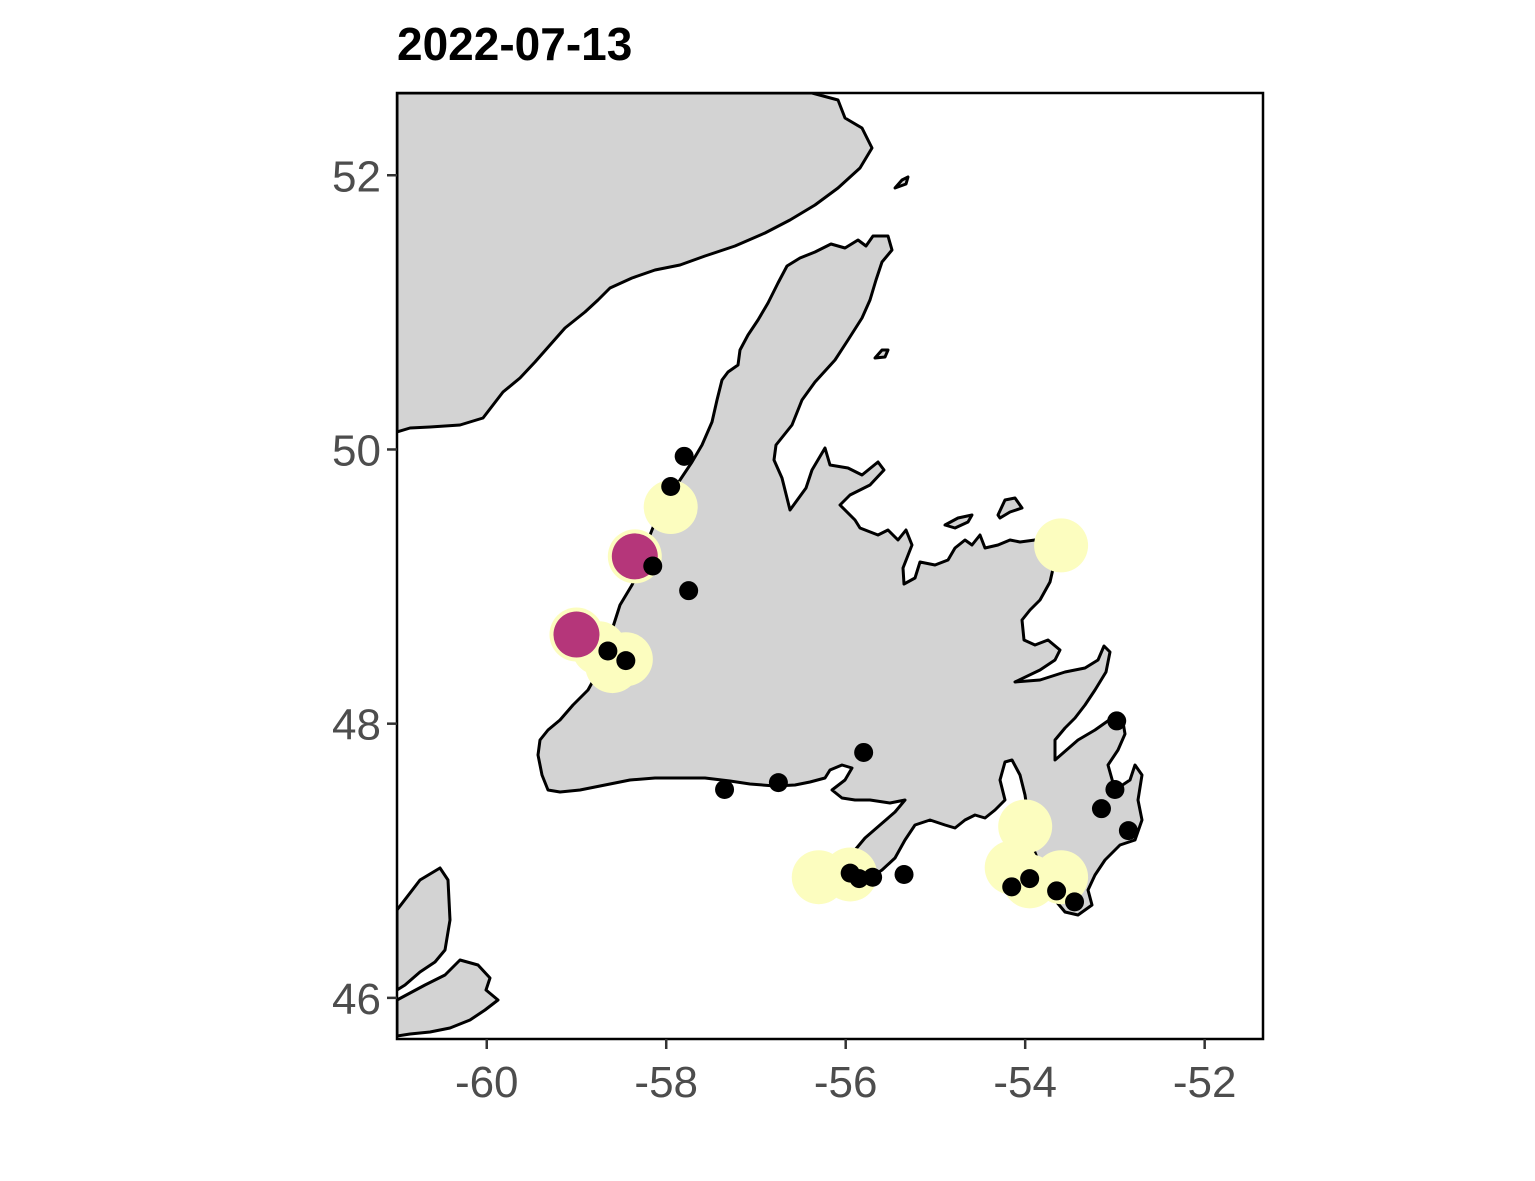 This screenshot has height=1181, width=1535. Describe the element at coordinates (1205, 1082) in the screenshot. I see `x-tick-label: -52` at that location.